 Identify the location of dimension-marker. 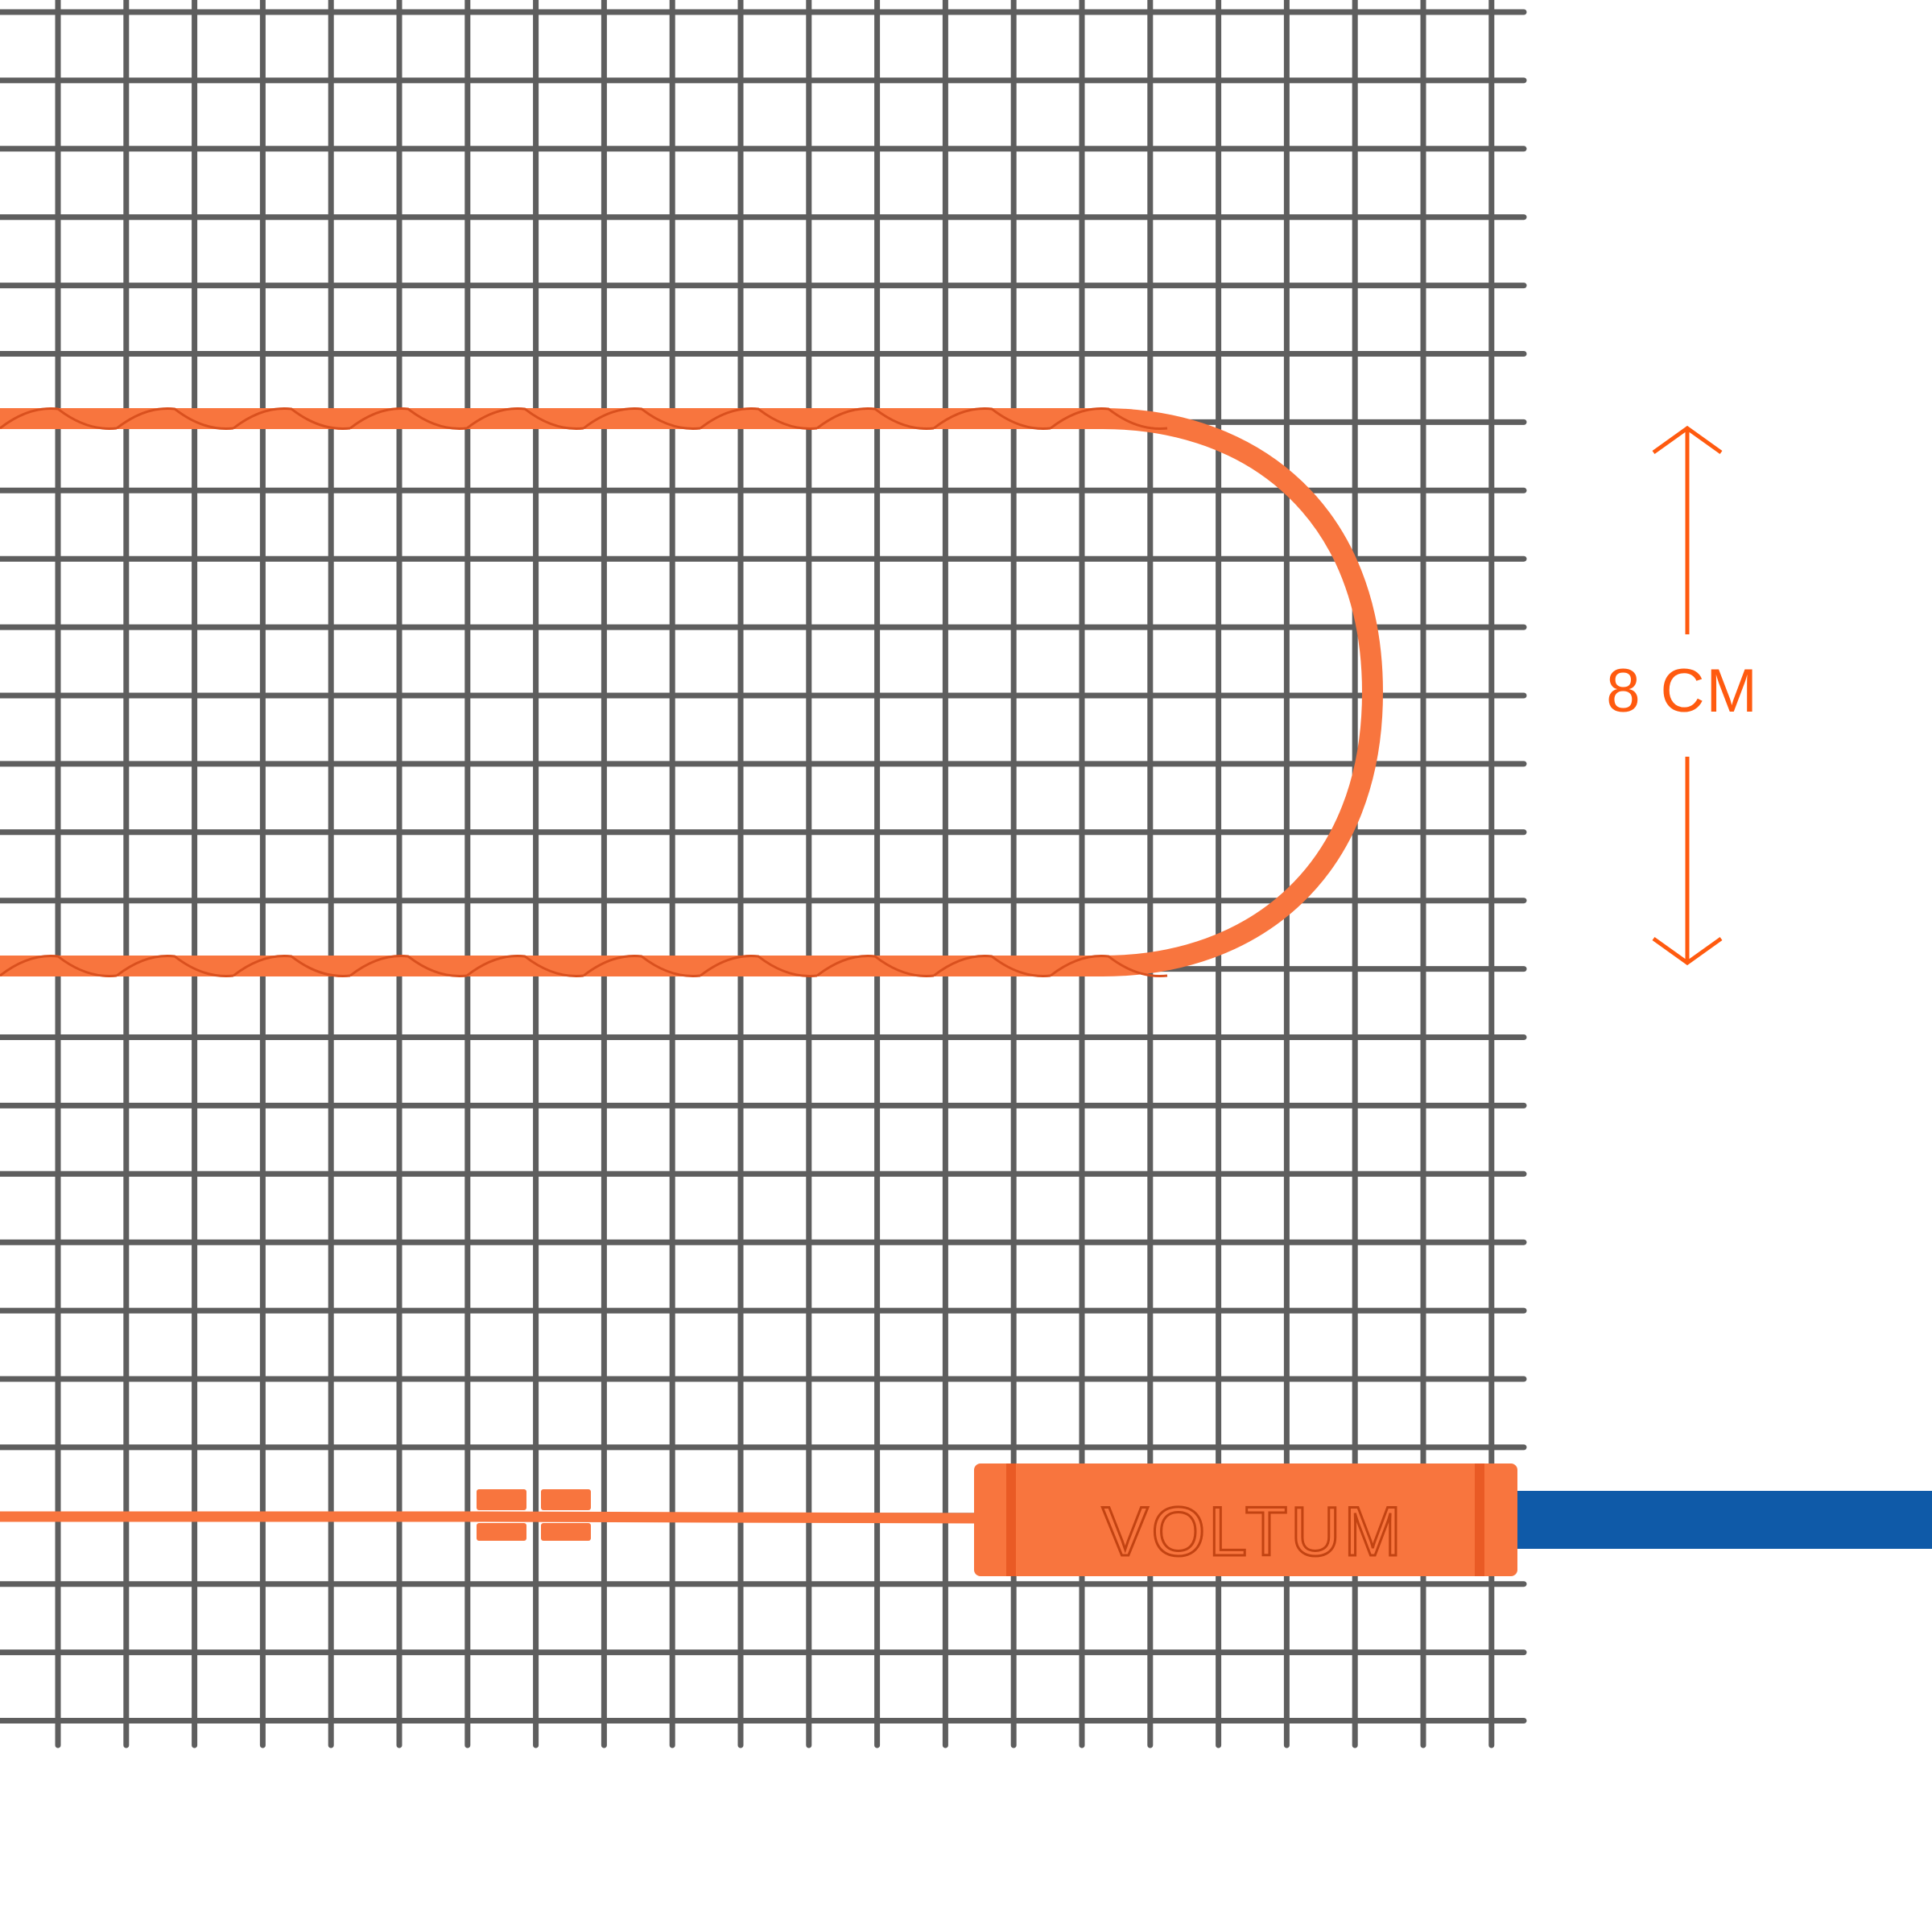
(1688, 695).